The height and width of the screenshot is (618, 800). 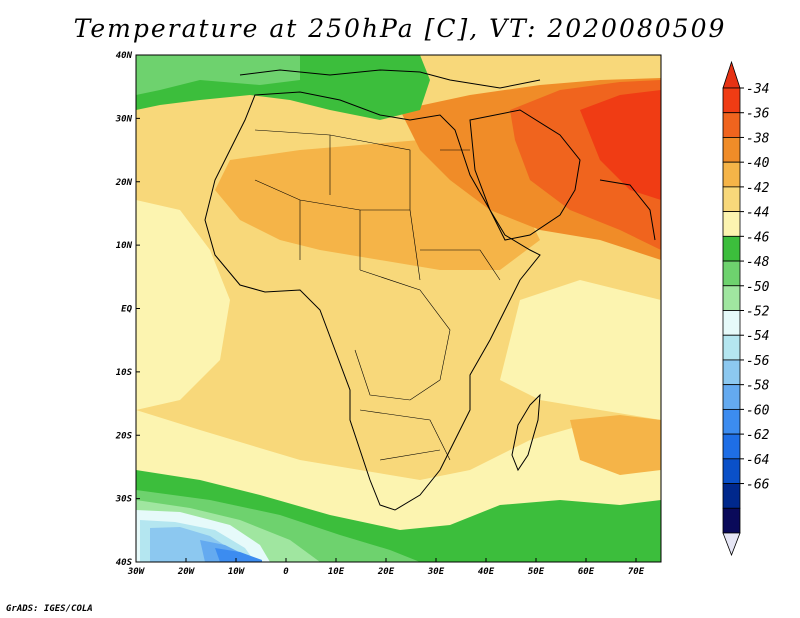 I want to click on lon-label: 30E, so click(x=436, y=572).